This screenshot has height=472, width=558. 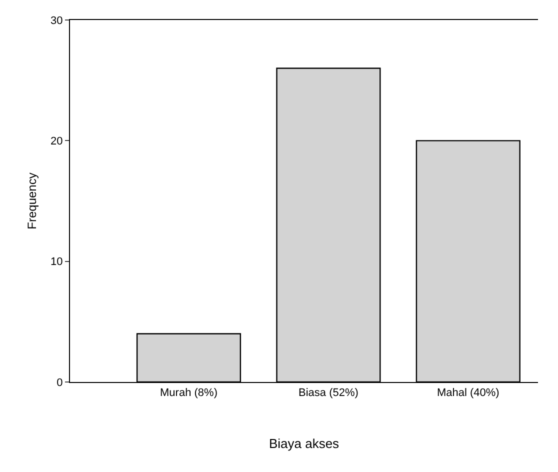 What do you see at coordinates (32, 201) in the screenshot?
I see `y-axis-title: Frequency` at bounding box center [32, 201].